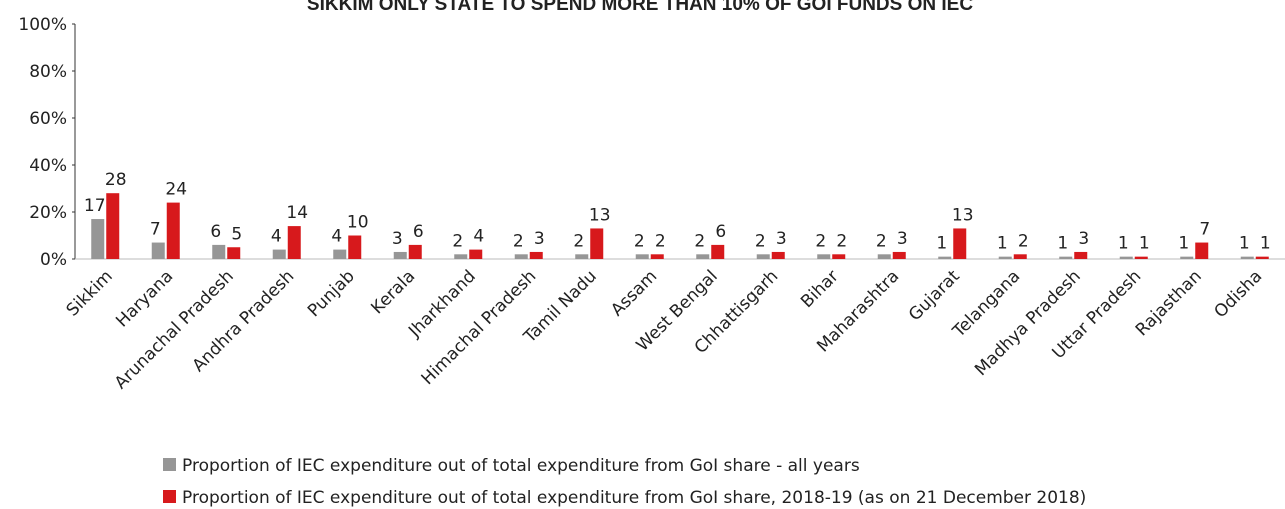  Describe the element at coordinates (1028, 323) in the screenshot. I see `x-tick-label: Madhya Pradesh` at that location.